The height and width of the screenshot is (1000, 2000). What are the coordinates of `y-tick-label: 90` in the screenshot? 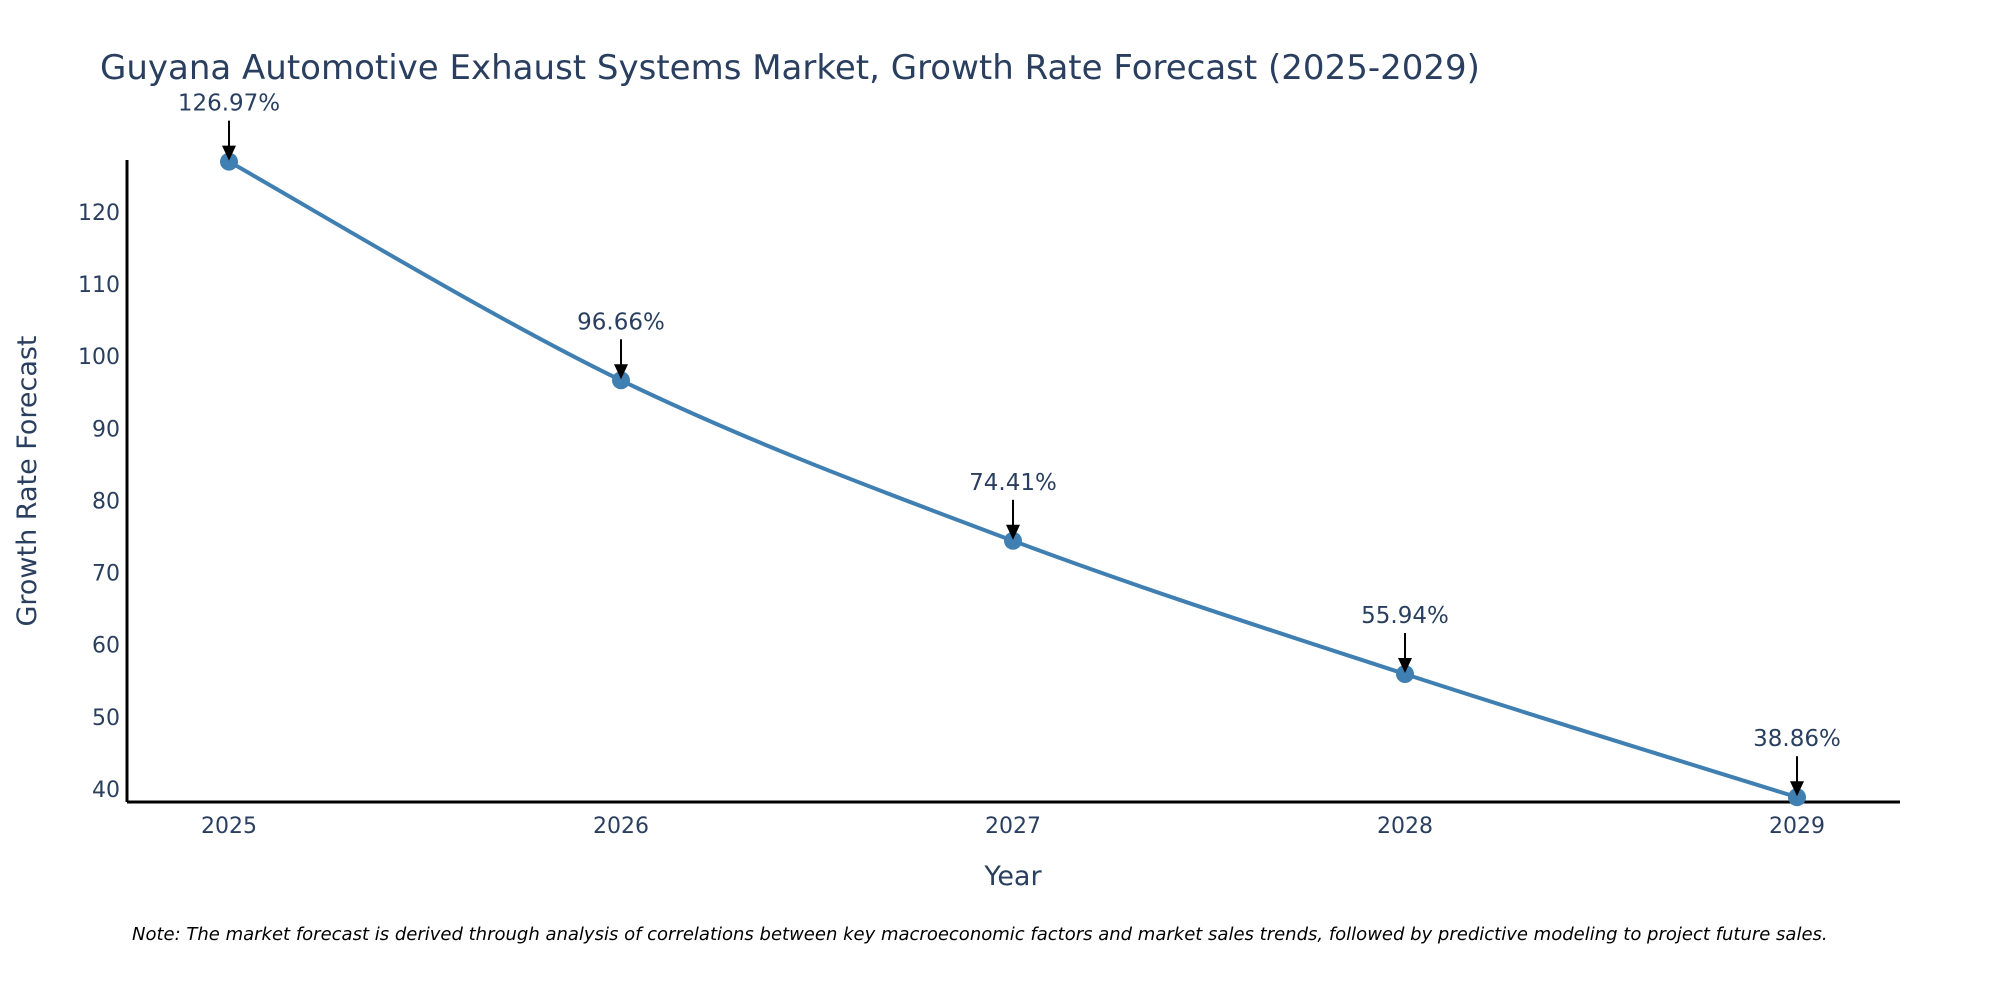 It's located at (106, 429).